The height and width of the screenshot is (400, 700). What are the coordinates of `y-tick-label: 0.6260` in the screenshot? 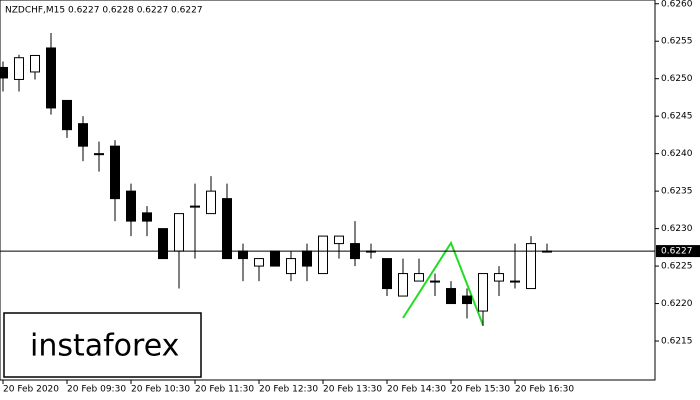 It's located at (677, 4).